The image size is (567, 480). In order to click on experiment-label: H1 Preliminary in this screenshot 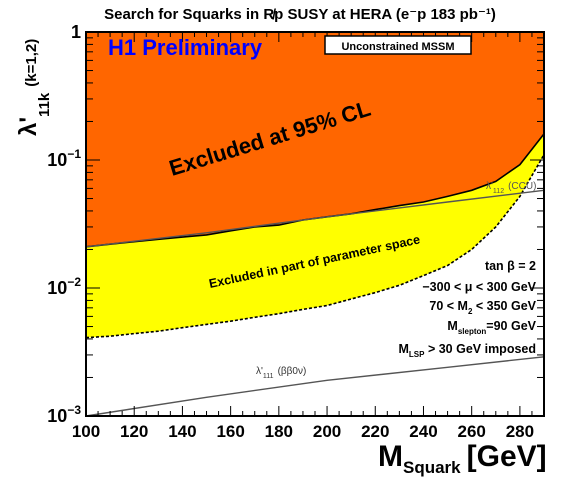, I will do `click(185, 47)`.